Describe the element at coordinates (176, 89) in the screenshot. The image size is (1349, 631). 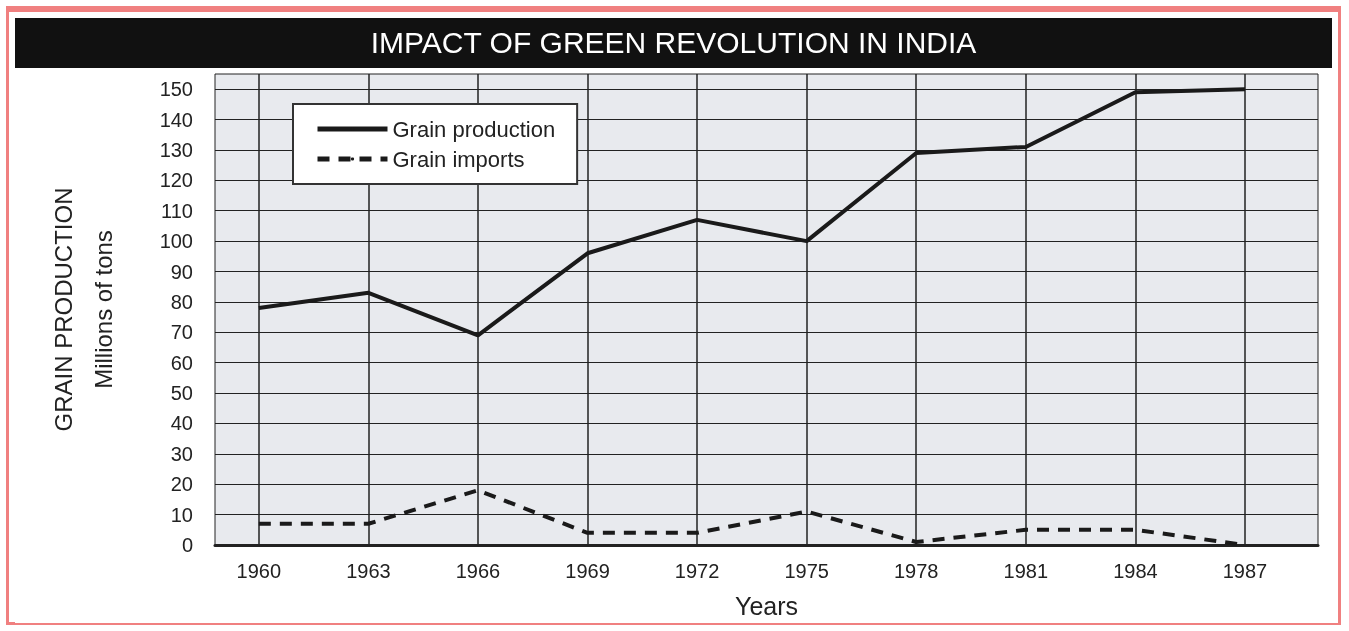
I see `y-tick-label: 150` at that location.